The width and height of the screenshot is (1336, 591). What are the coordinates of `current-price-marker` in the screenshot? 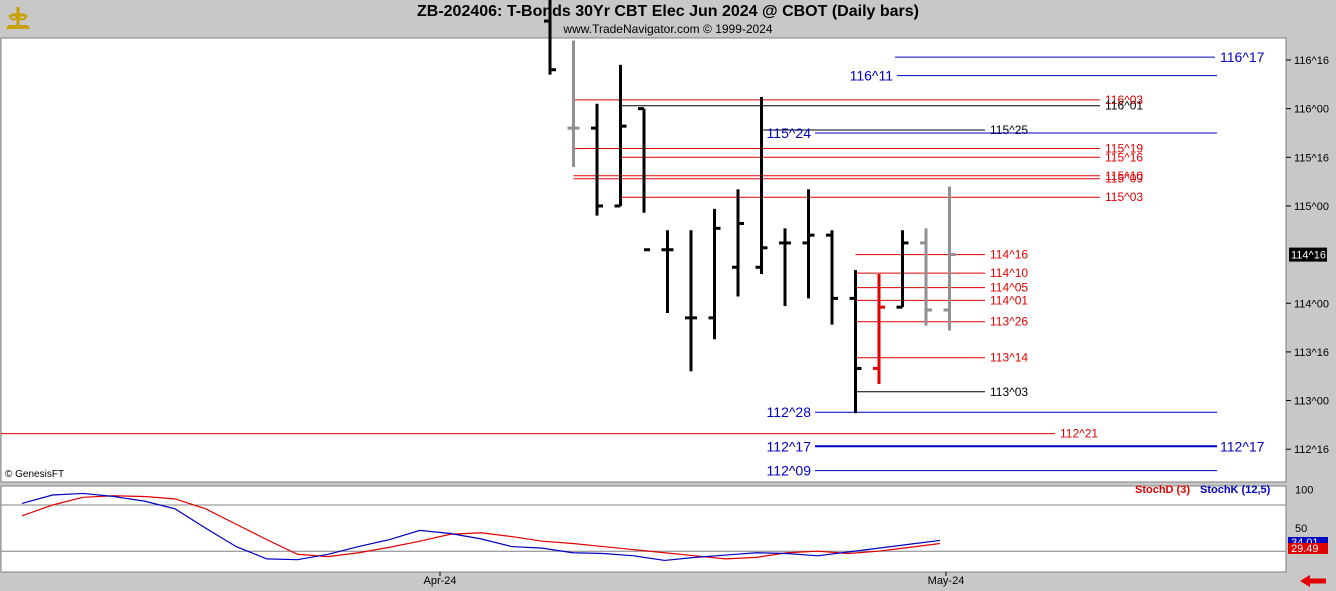 It's located at (1308, 254).